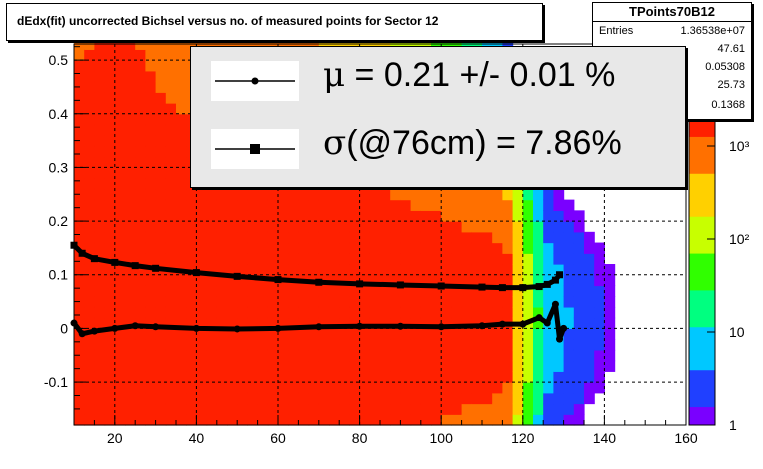  I want to click on stats-row: 0.1368, so click(672, 107).